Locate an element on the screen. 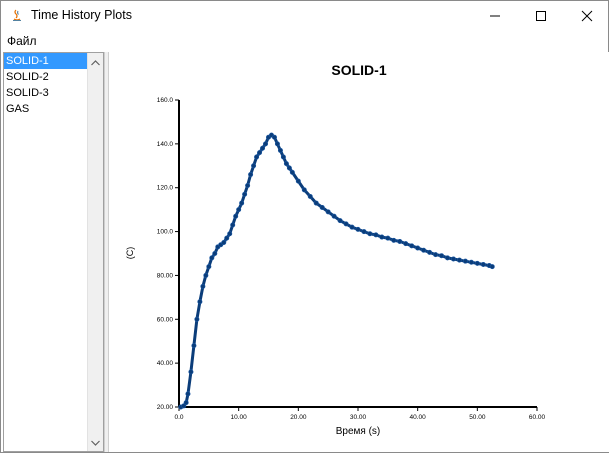 The image size is (610, 454). y-tick-label: 120.0 is located at coordinates (165, 188).